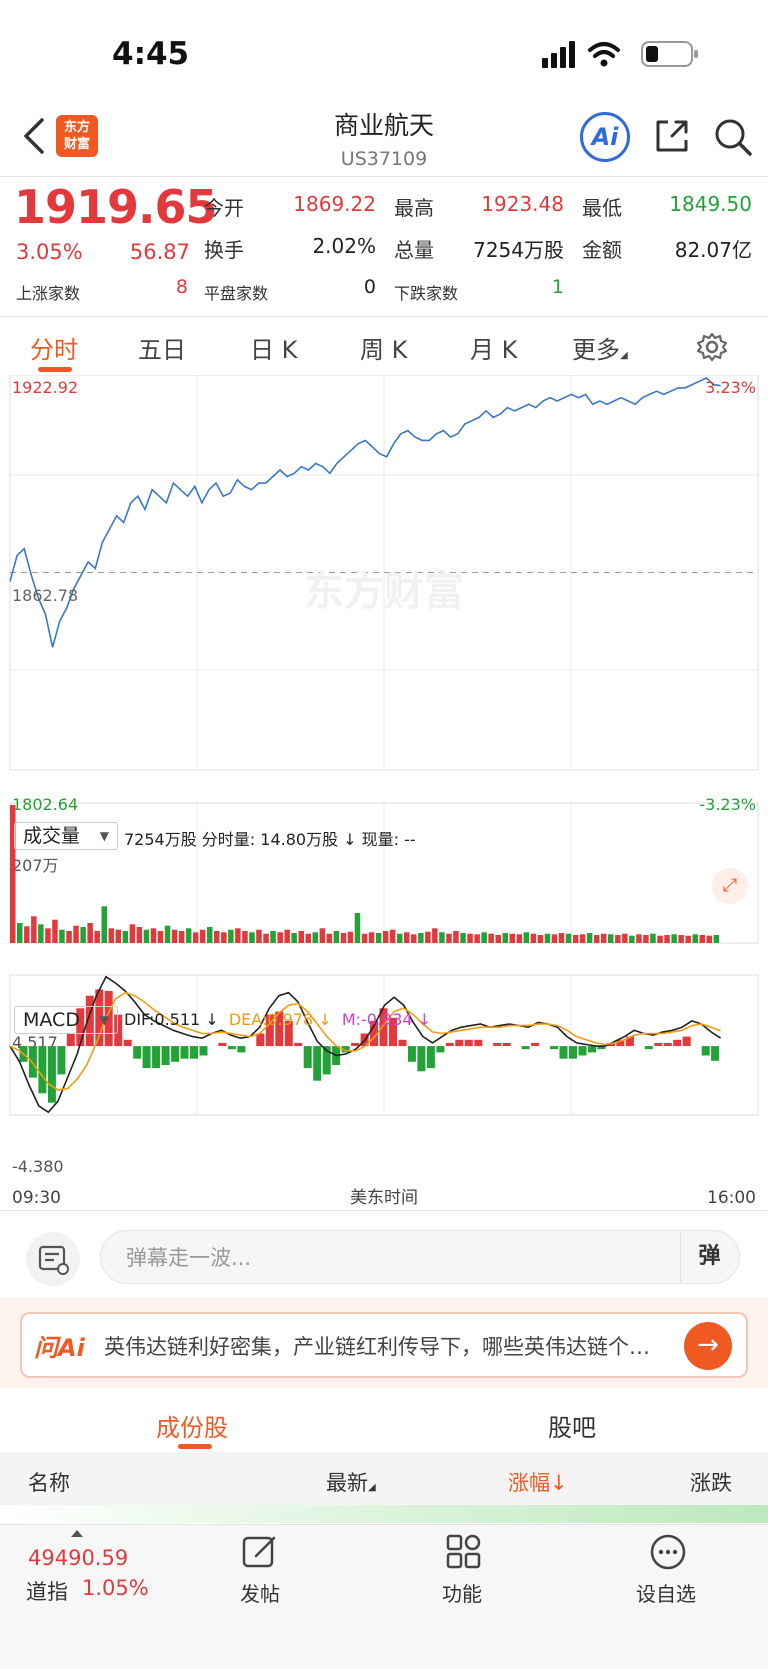 The image size is (768, 1669). I want to click on grid-features-icon, so click(464, 1552).